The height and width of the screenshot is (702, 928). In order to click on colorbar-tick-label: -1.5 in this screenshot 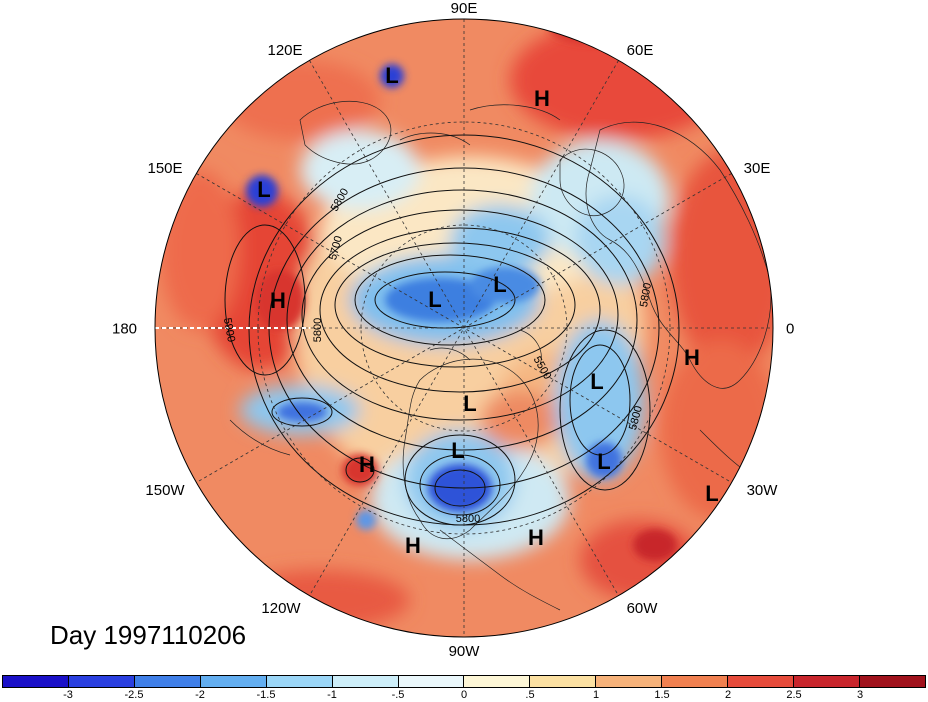, I will do `click(266, 695)`.